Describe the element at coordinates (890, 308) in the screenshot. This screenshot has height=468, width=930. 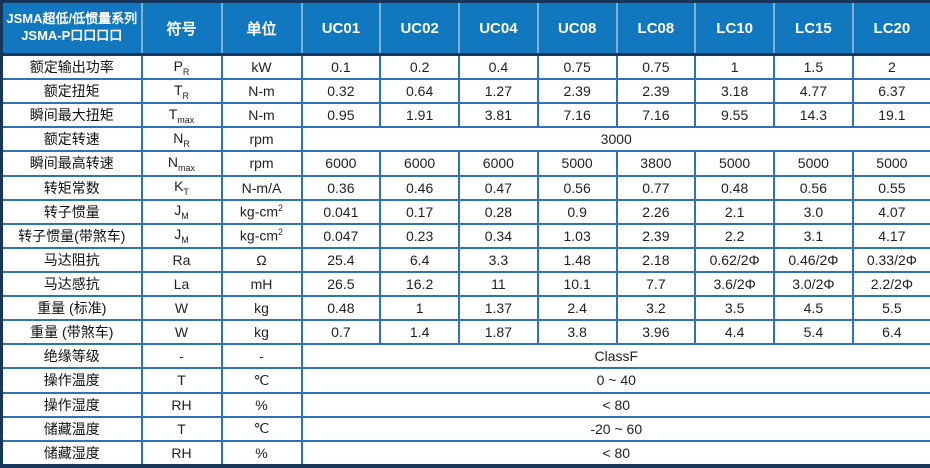
I see `cell-value: 5.5` at that location.